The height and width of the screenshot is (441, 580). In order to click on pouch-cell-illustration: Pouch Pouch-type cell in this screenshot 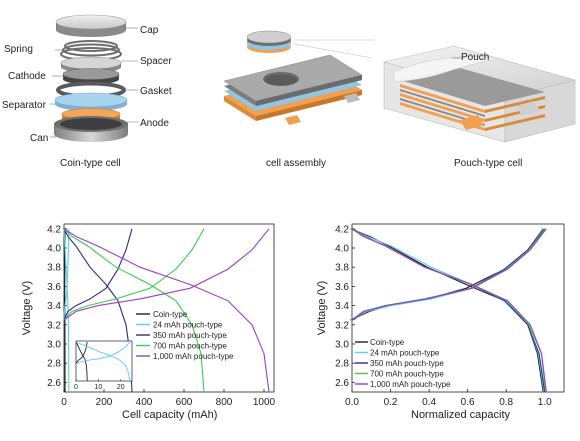, I will do `click(479, 107)`.